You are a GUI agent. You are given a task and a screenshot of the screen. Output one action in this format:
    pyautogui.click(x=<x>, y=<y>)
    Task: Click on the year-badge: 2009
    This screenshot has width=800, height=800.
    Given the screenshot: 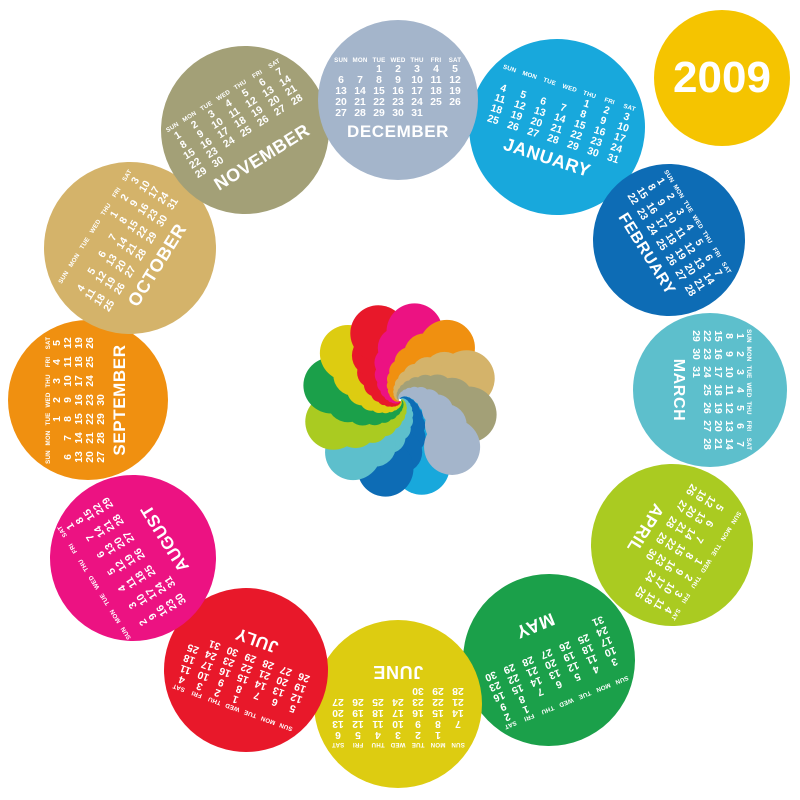 What is the action you would take?
    pyautogui.click(x=722, y=78)
    